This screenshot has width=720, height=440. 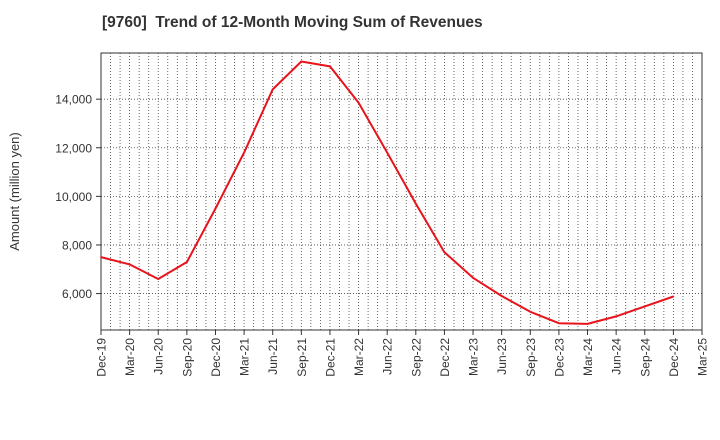 I want to click on x-tick-label: Mar-20, so click(x=130, y=357).